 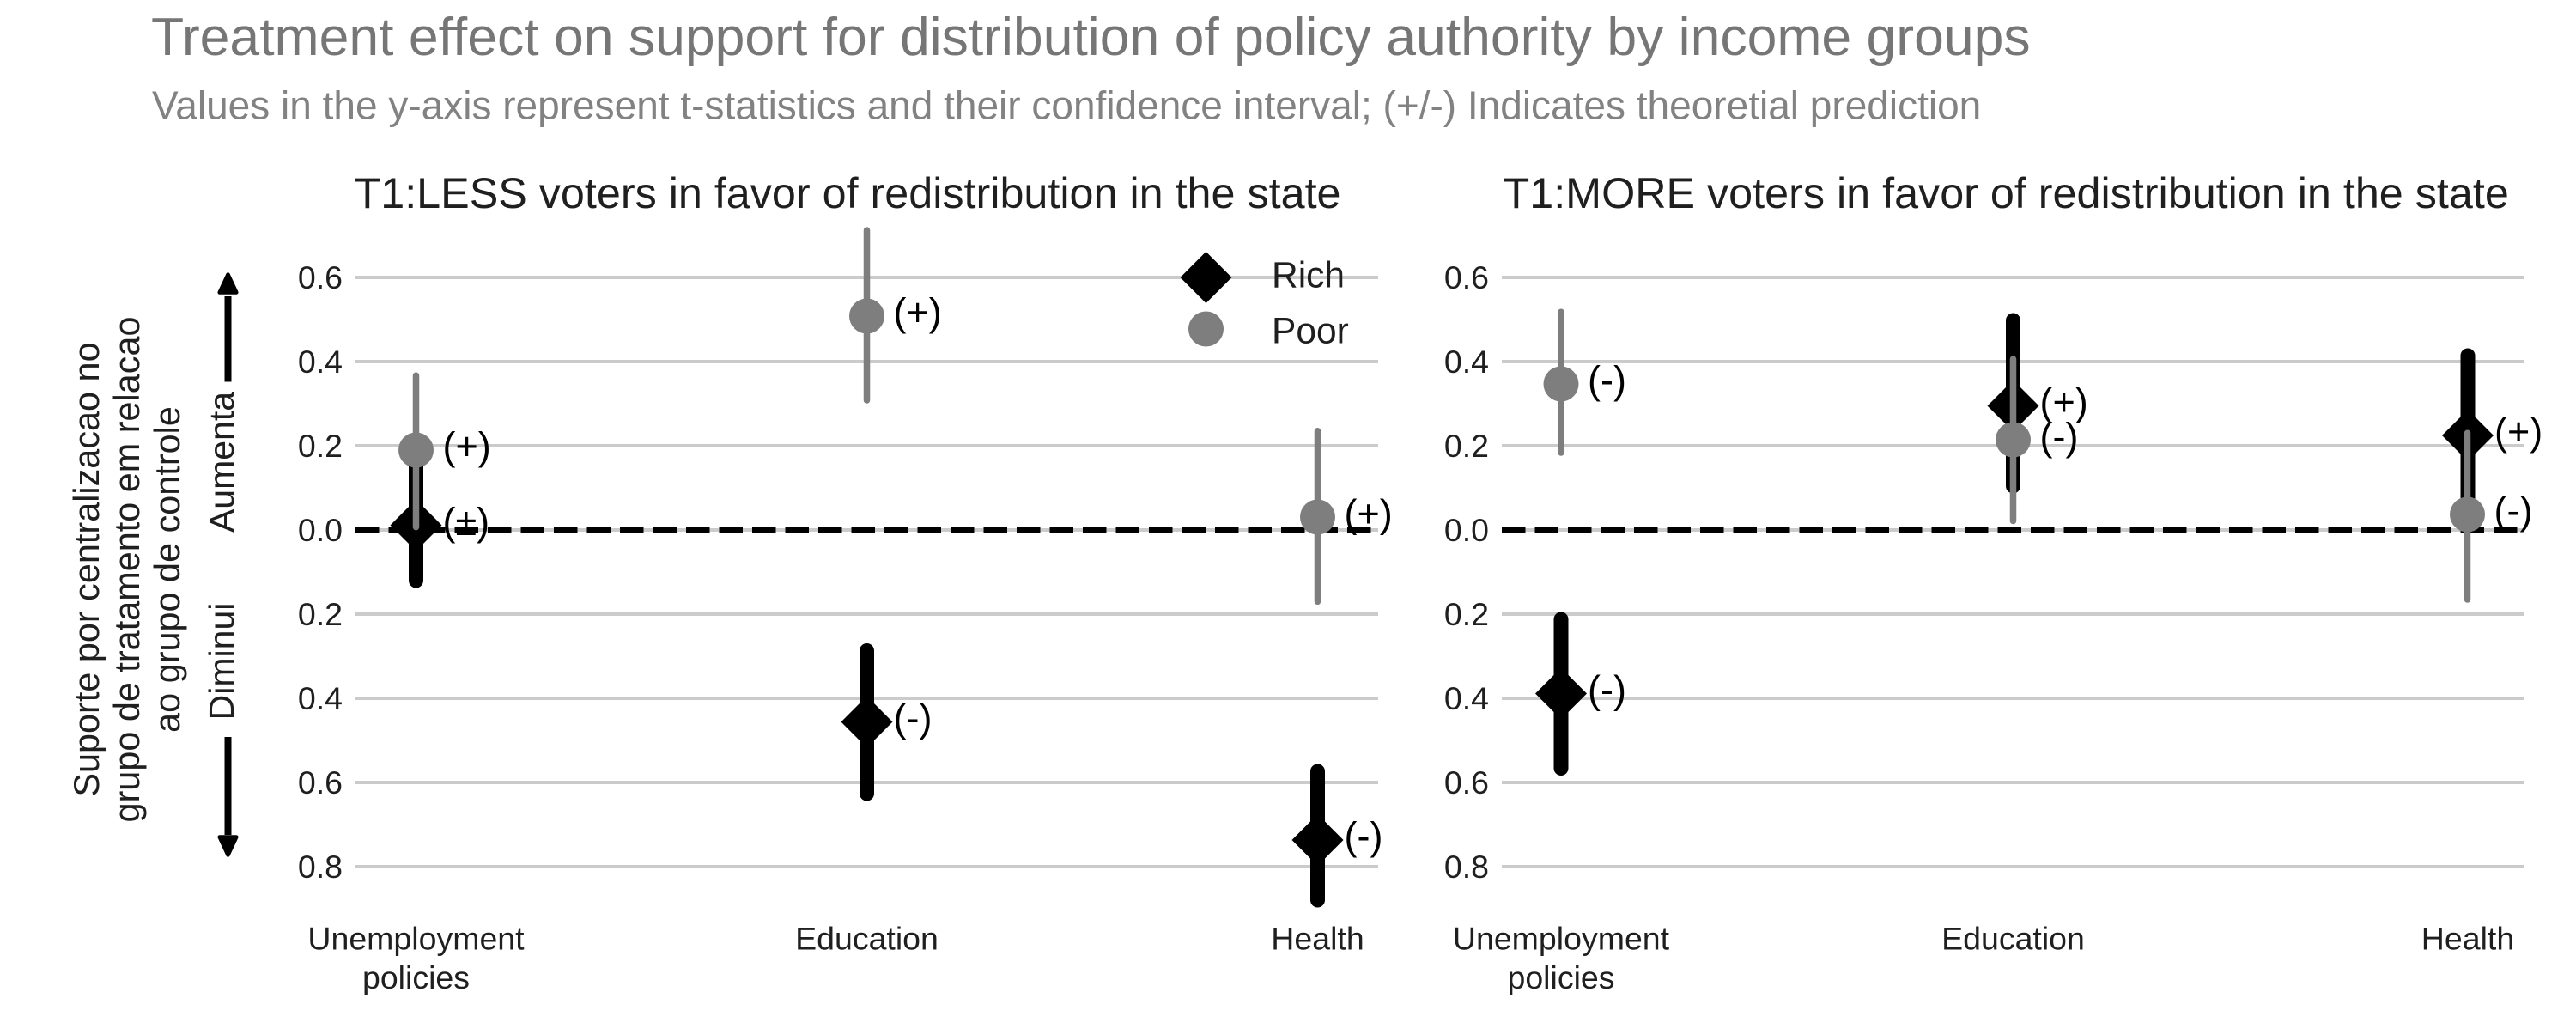 What do you see at coordinates (221, 462) in the screenshot?
I see `svg-text: Aumenta` at bounding box center [221, 462].